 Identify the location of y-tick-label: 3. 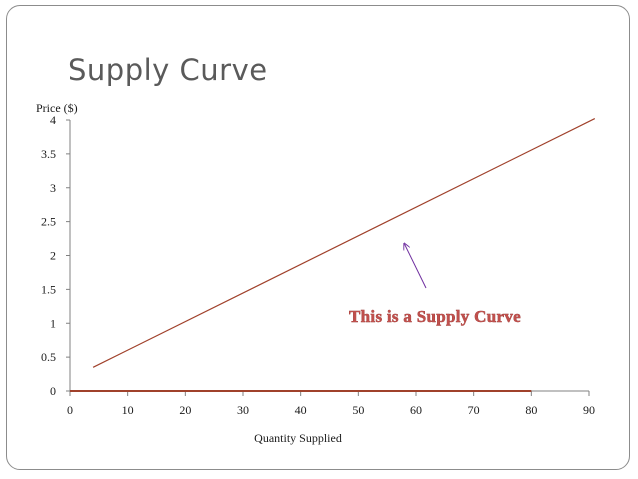
(53, 188).